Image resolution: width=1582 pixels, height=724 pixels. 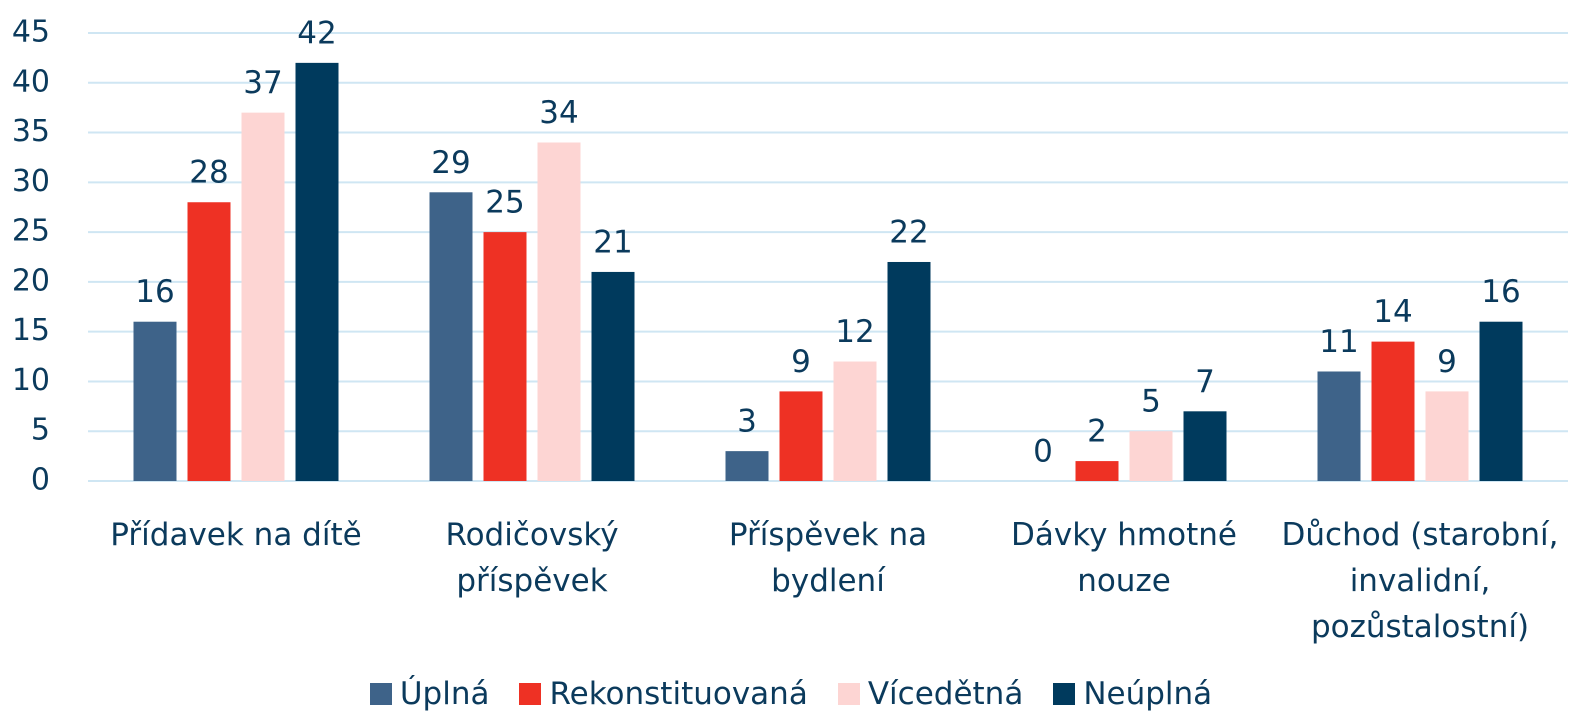 What do you see at coordinates (236, 535) in the screenshot?
I see `x-tick-label: Přídavek na dítě` at bounding box center [236, 535].